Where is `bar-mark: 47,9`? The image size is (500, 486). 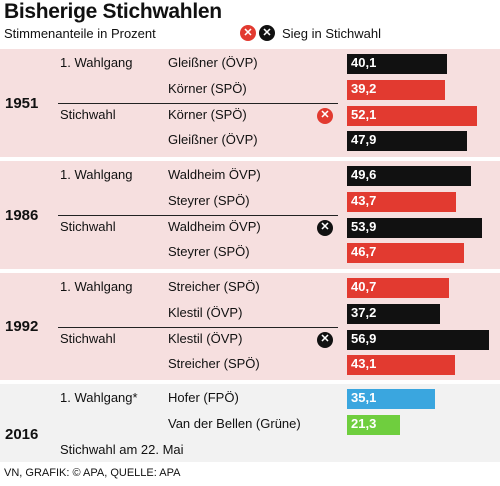 bar-mark: 47,9 is located at coordinates (407, 141).